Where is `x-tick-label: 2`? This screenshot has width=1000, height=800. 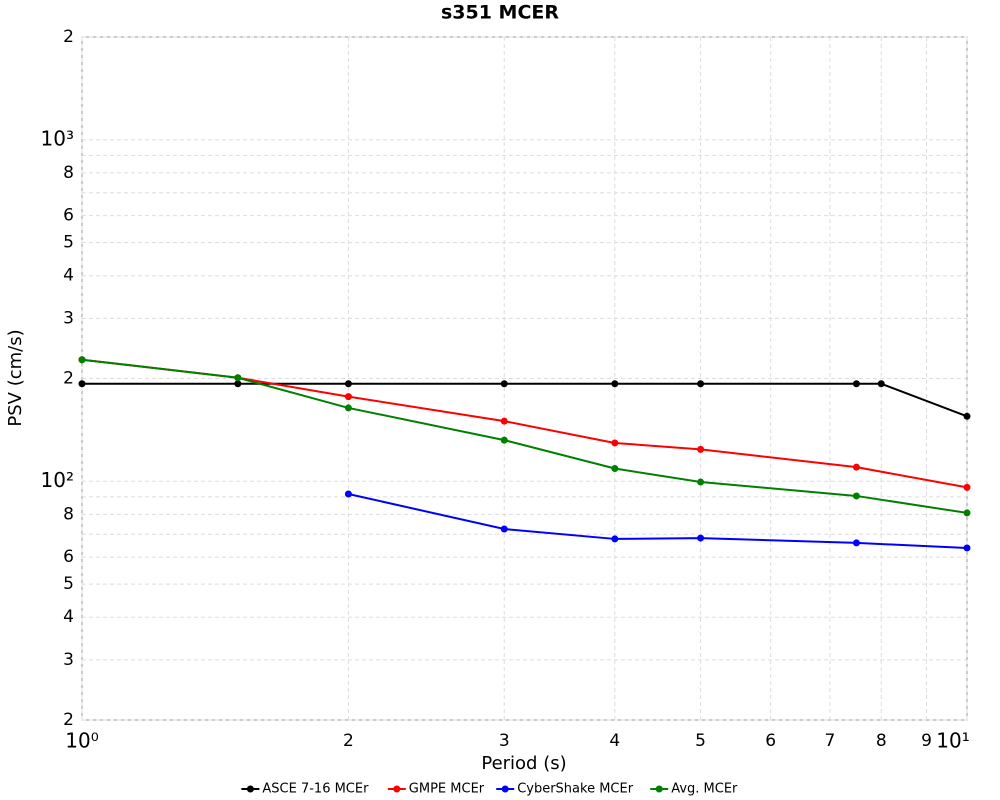 x-tick-label: 2 is located at coordinates (348, 741).